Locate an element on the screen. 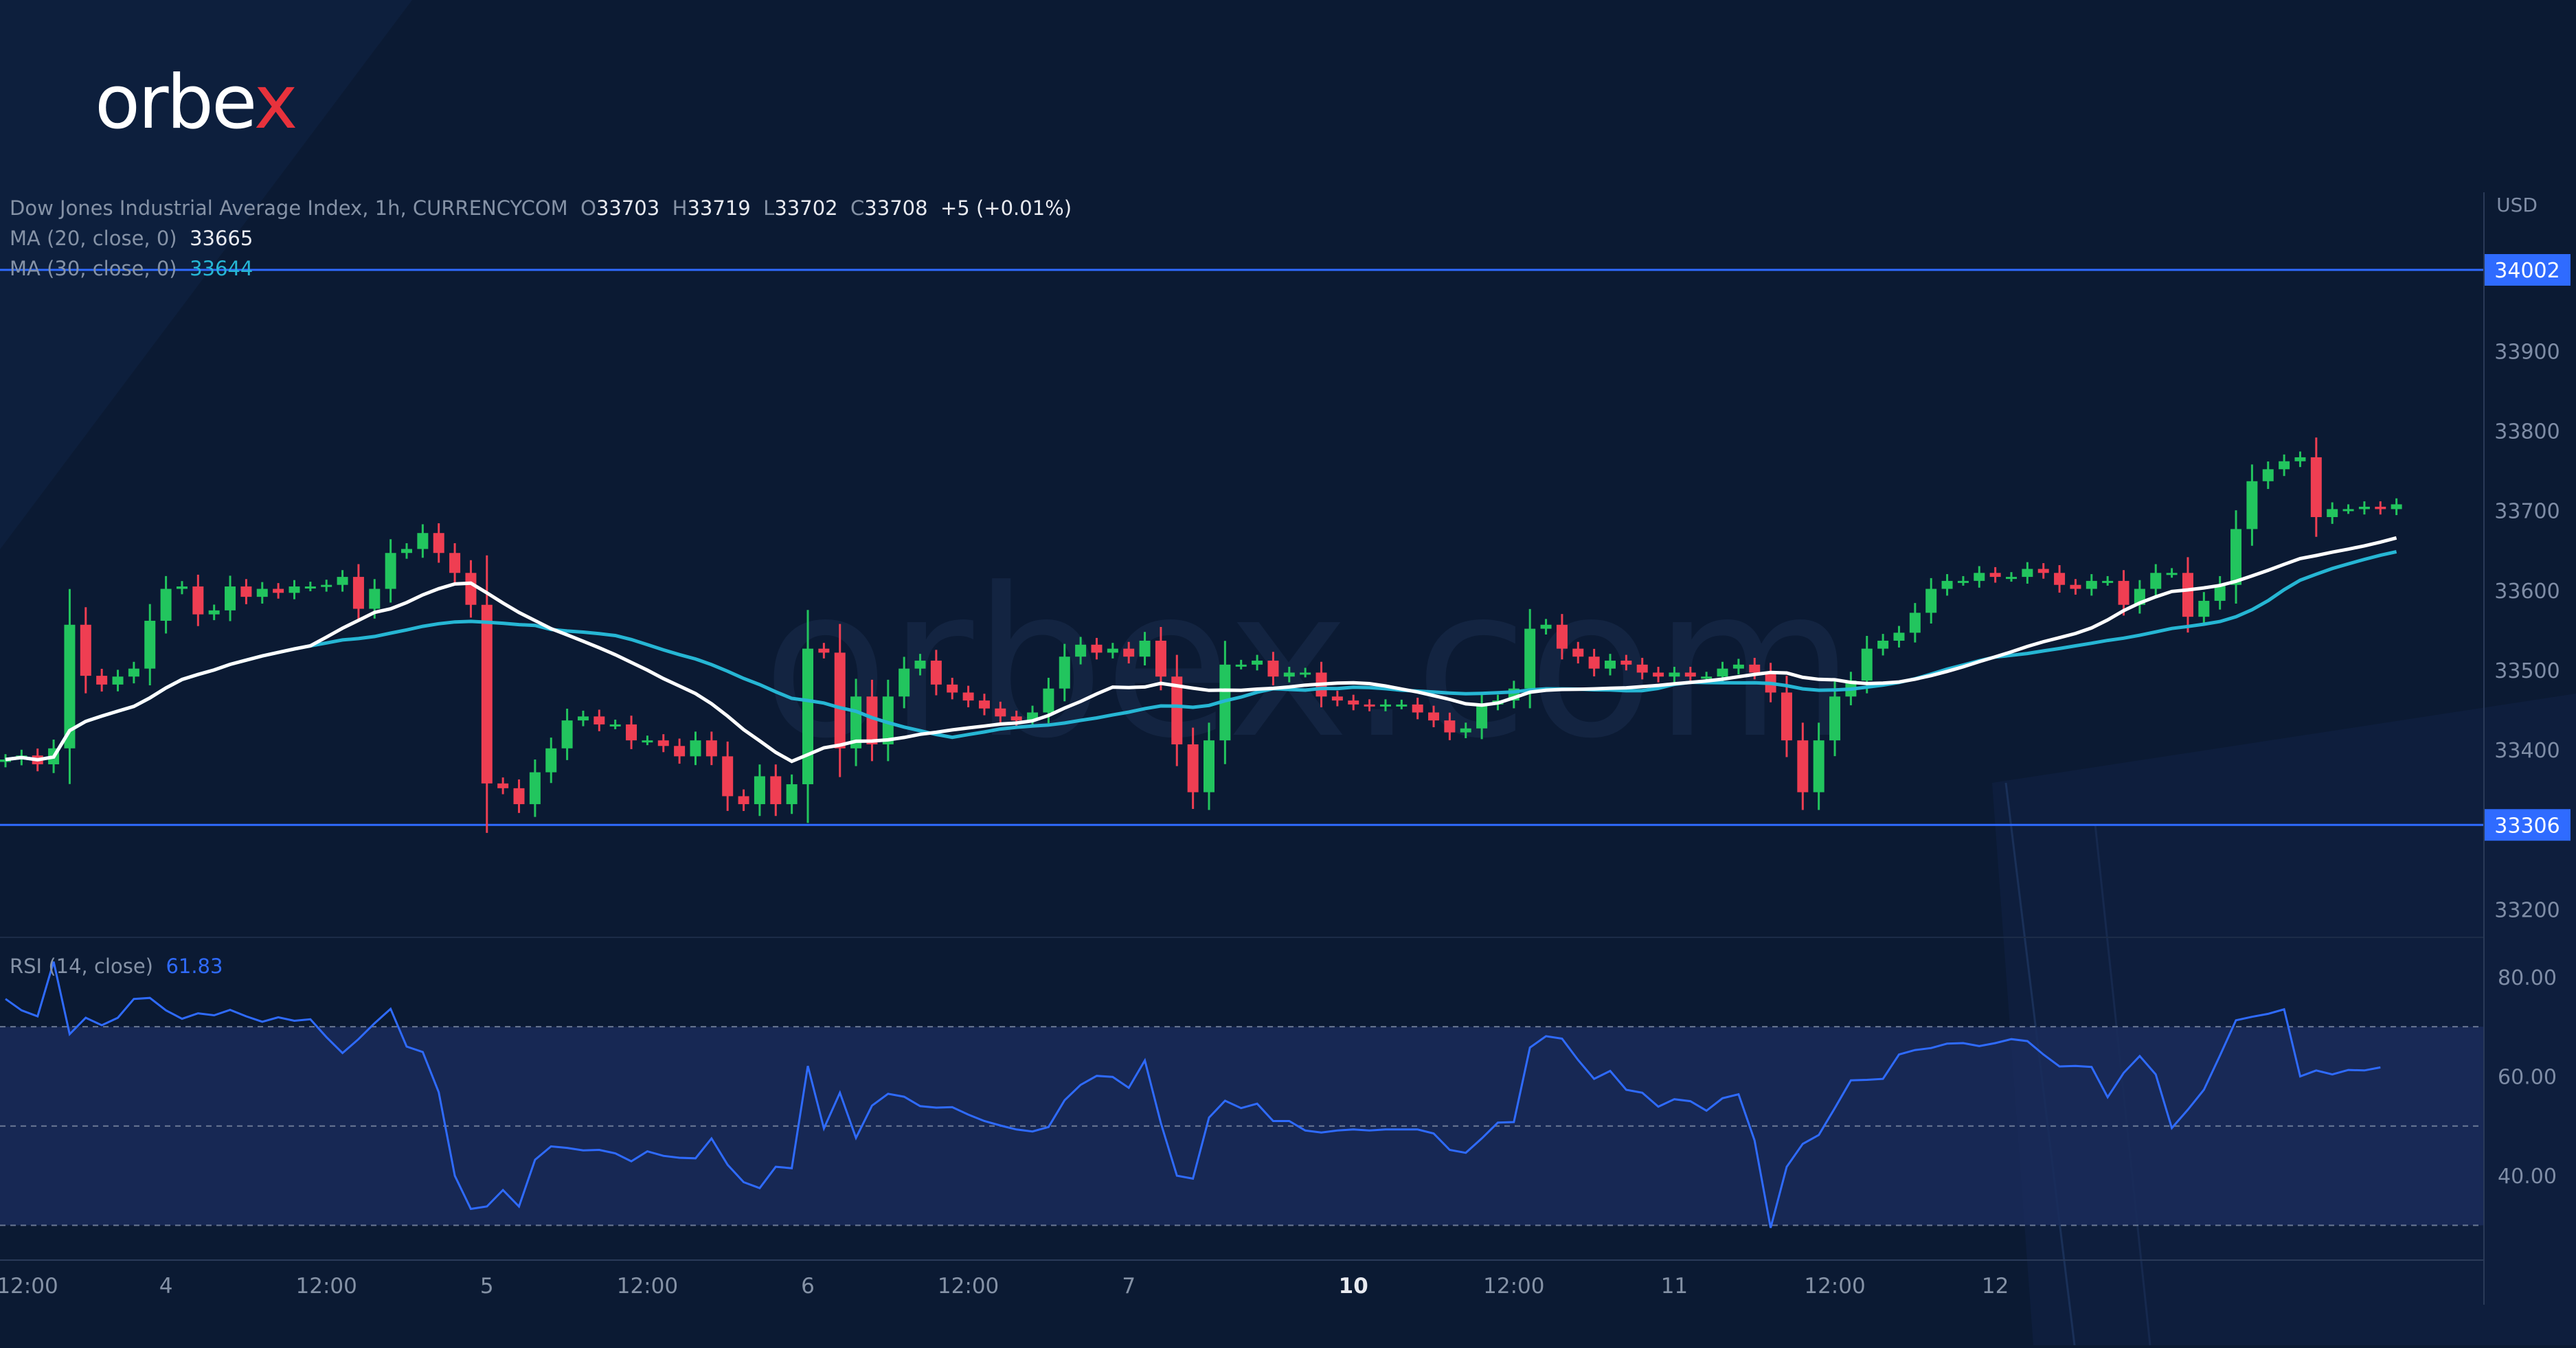 The image size is (2576, 1348). close-label: C is located at coordinates (857, 208).